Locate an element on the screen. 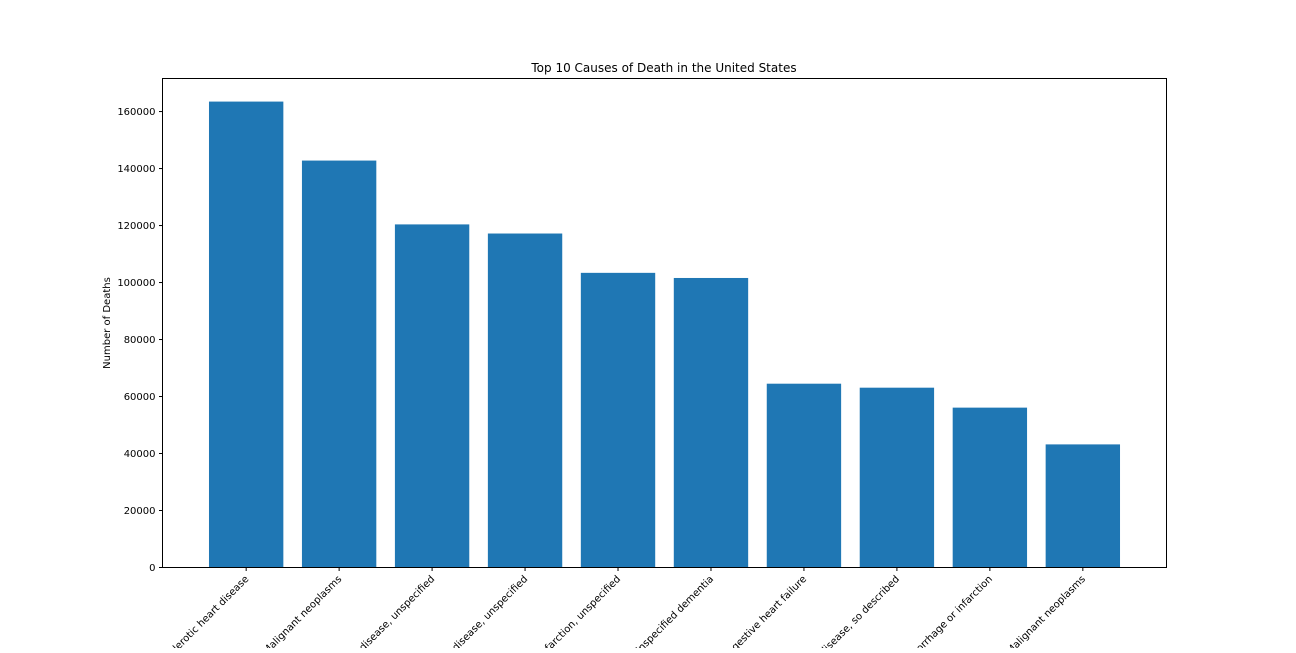 This screenshot has width=1296, height=653. x-tick-label: gestive heart failure is located at coordinates (769, 611).